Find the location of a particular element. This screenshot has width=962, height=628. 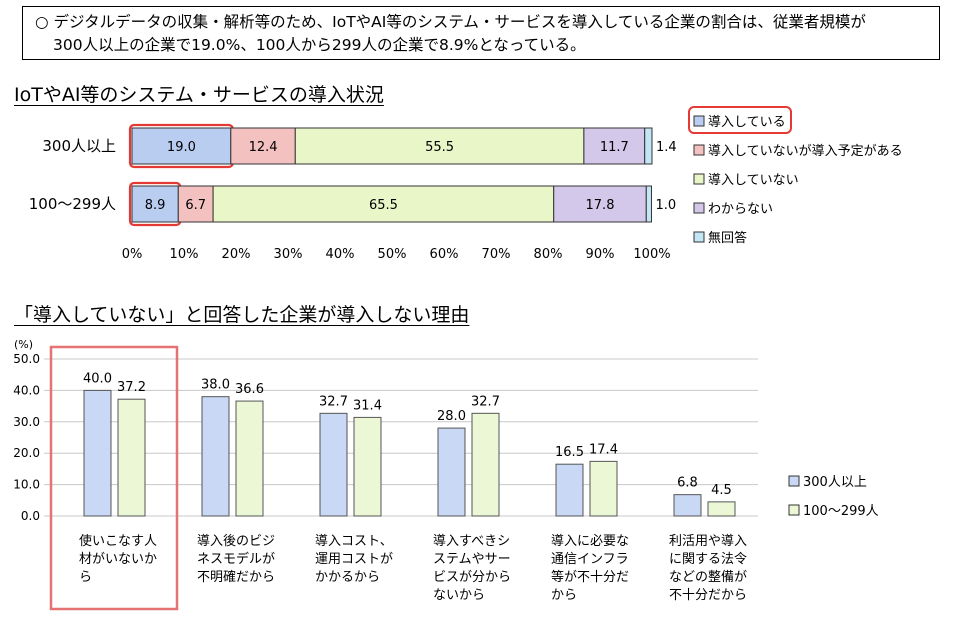

legend-label: 無回答 is located at coordinates (727, 238).